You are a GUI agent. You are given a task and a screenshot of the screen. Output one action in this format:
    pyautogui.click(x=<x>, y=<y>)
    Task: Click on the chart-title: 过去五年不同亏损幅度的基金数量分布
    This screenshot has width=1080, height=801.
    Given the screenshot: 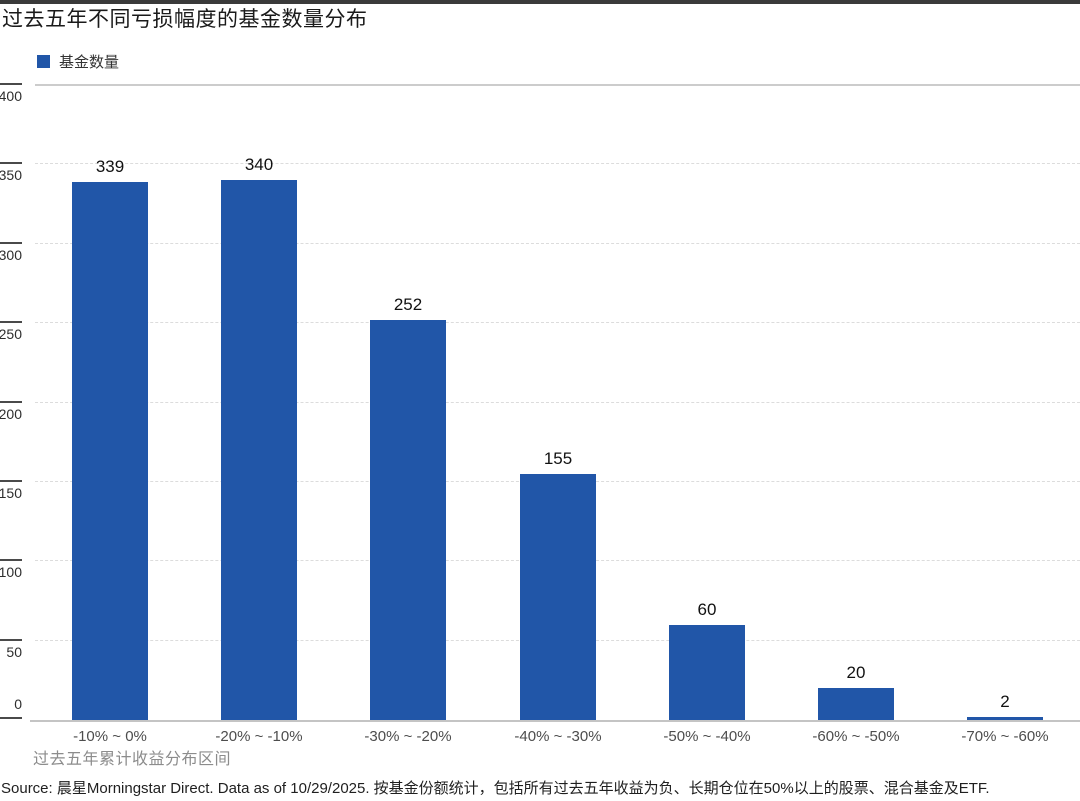 What is the action you would take?
    pyautogui.click(x=185, y=19)
    